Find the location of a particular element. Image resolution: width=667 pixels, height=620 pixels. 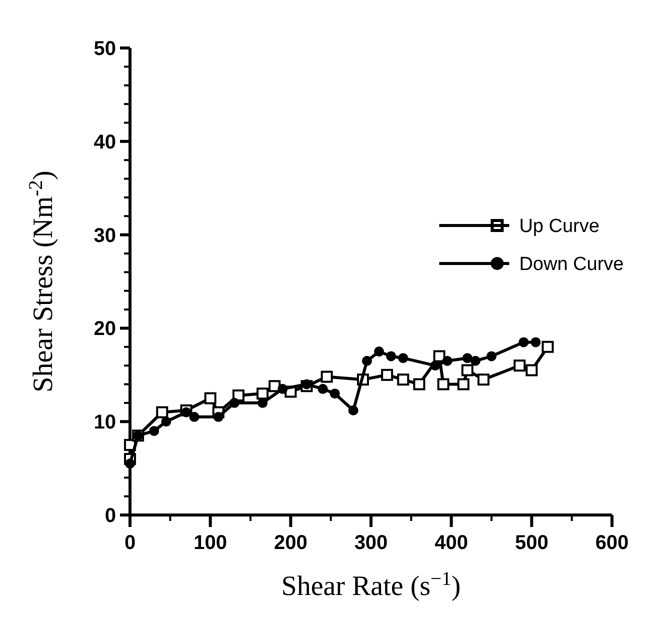

x-tick-label: 100 is located at coordinates (211, 543).